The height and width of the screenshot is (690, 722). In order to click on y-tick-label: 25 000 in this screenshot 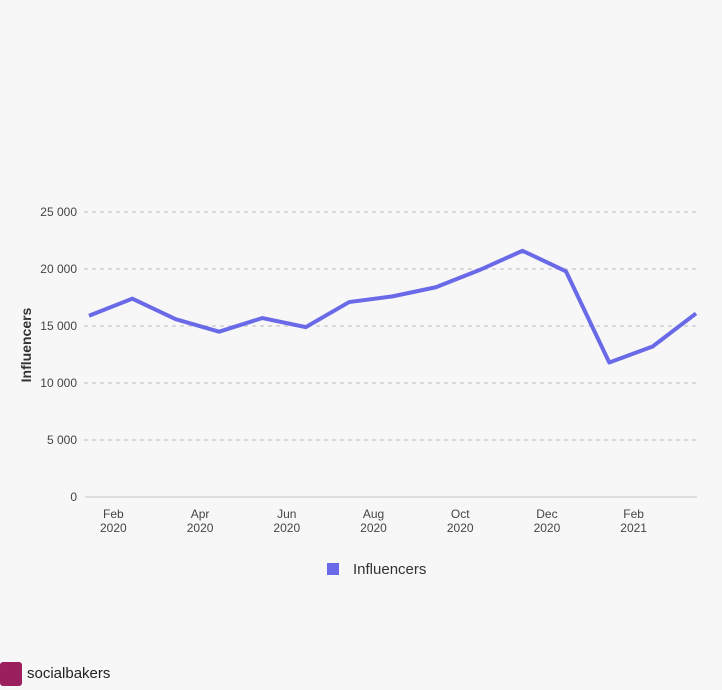, I will do `click(58, 212)`.